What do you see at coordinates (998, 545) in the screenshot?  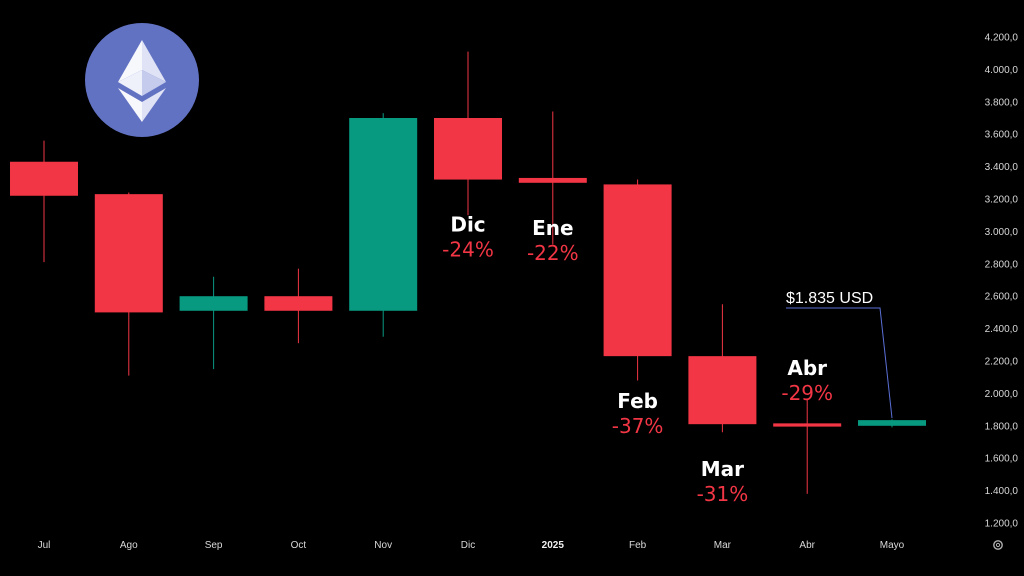 I see `gear-icon` at bounding box center [998, 545].